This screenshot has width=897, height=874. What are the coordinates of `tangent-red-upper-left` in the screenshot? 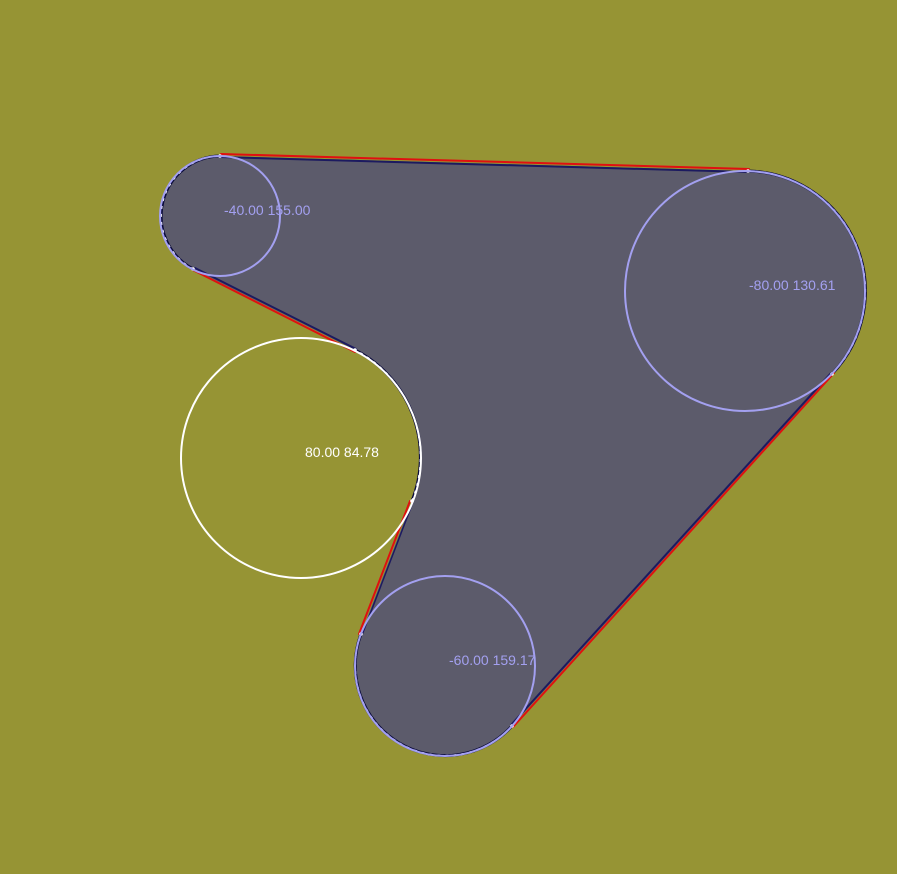 It's located at (274, 311).